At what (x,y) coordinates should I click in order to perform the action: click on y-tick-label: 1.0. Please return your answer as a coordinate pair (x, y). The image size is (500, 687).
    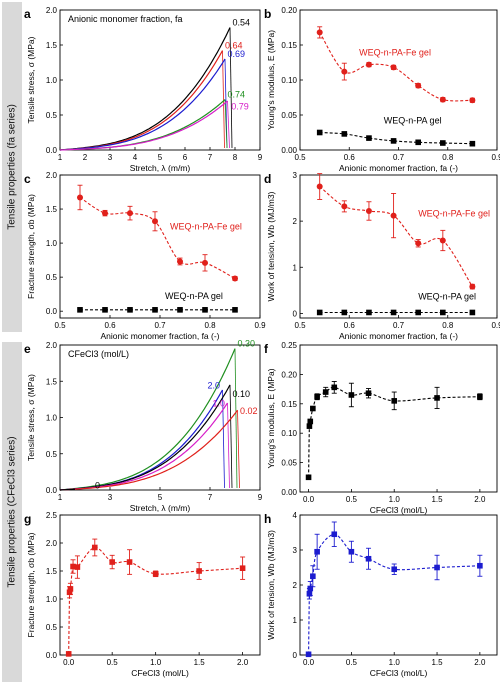
    Looking at the image, I should click on (52, 80).